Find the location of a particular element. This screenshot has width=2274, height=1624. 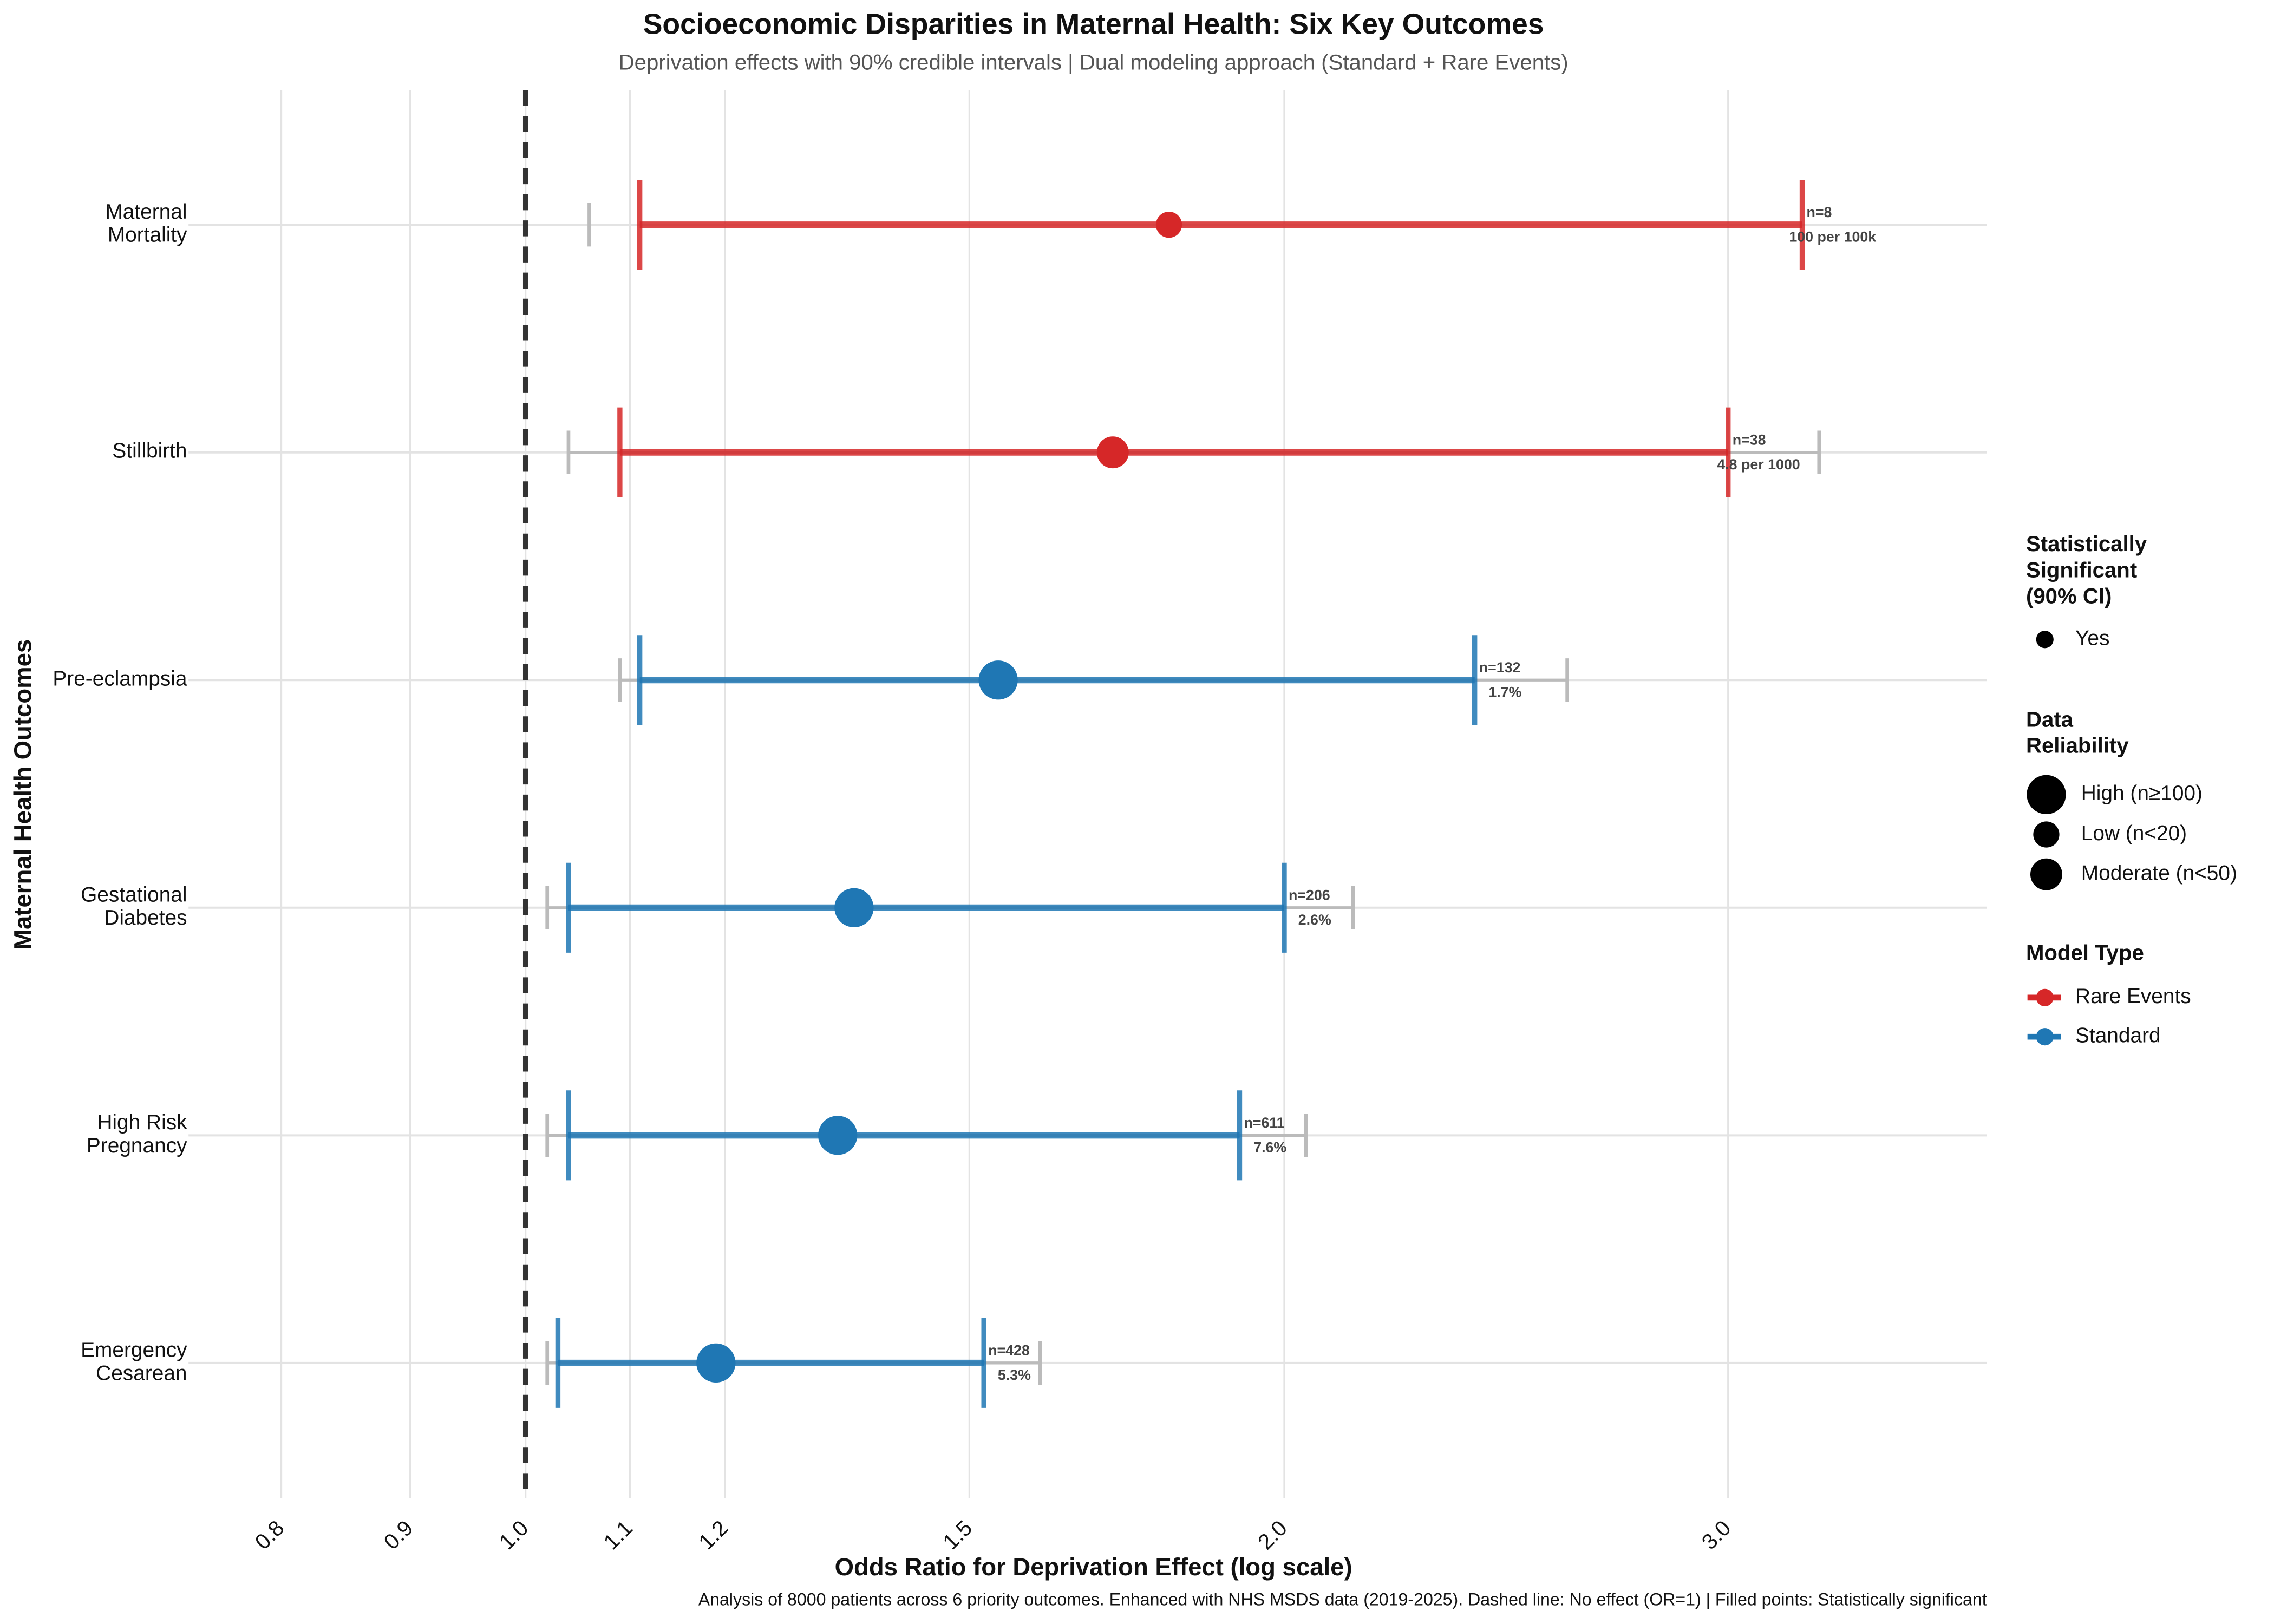

y-tick-label: Emergency Cesarean is located at coordinates (134, 1362).